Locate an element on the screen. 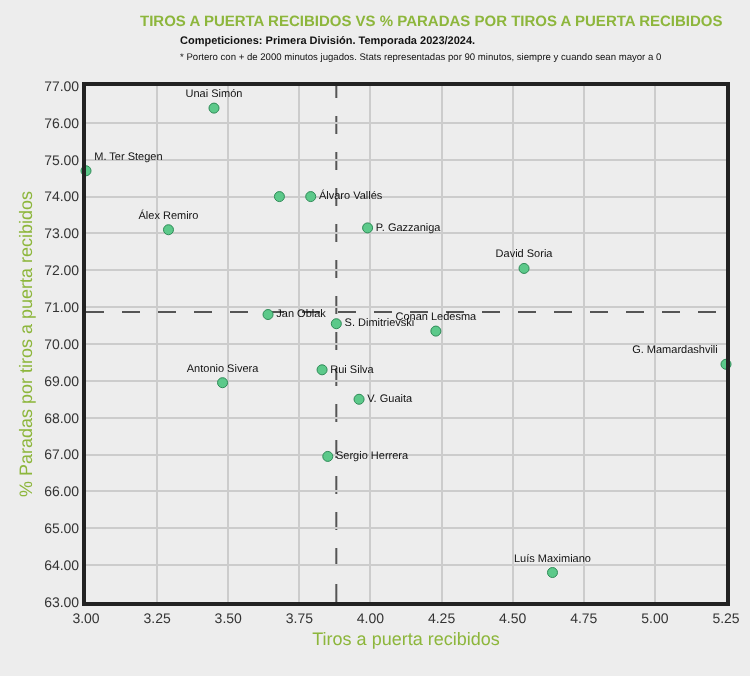  x-axis-title: Tiros a puerta recibidos is located at coordinates (406, 639).